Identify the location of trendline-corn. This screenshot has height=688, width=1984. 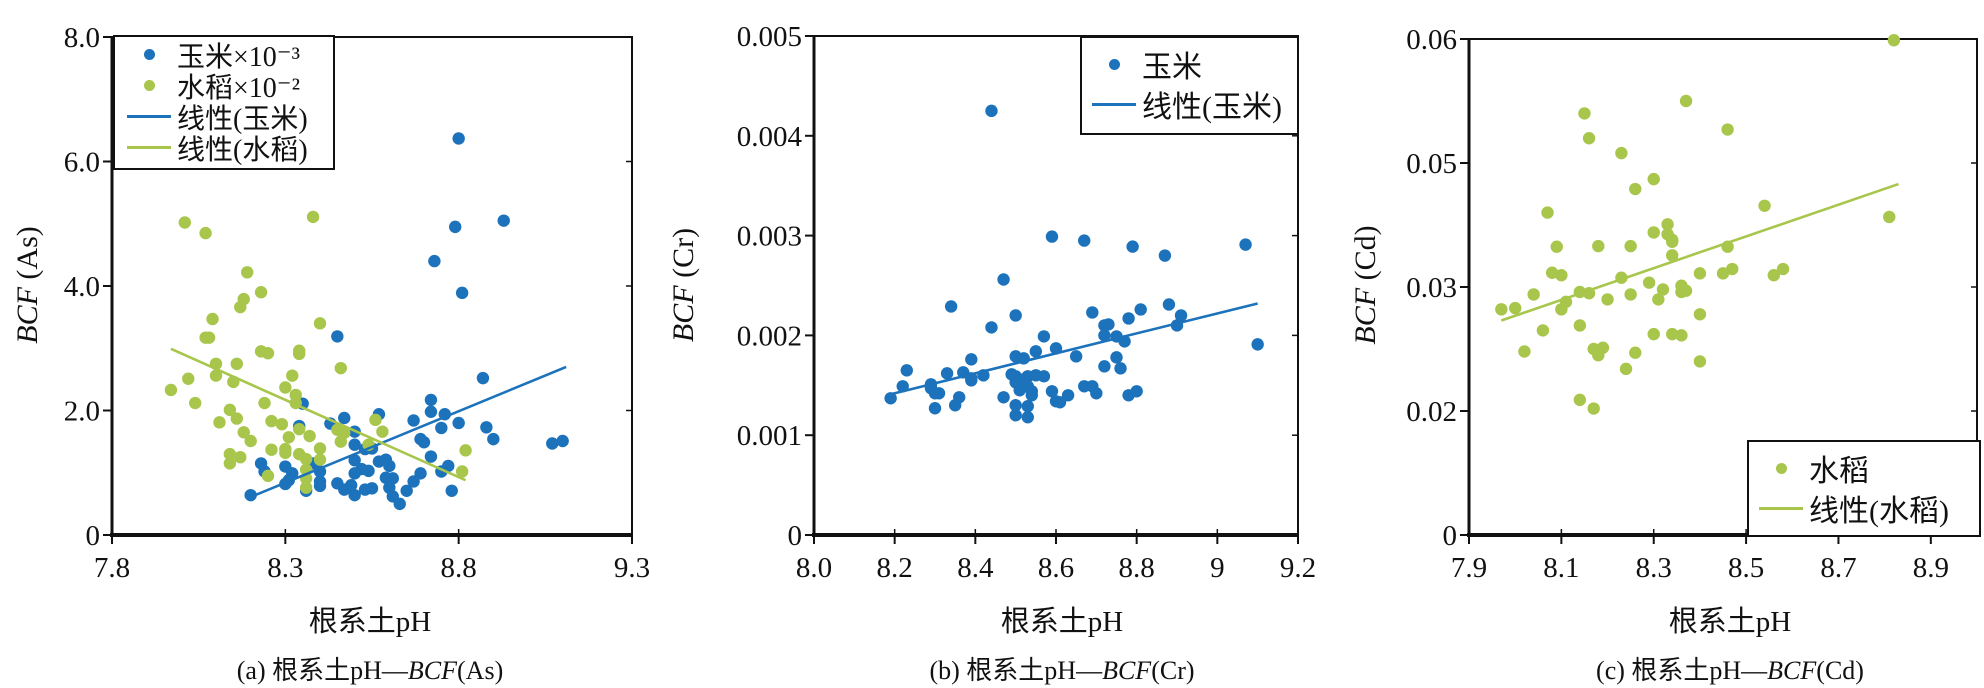
(408, 432).